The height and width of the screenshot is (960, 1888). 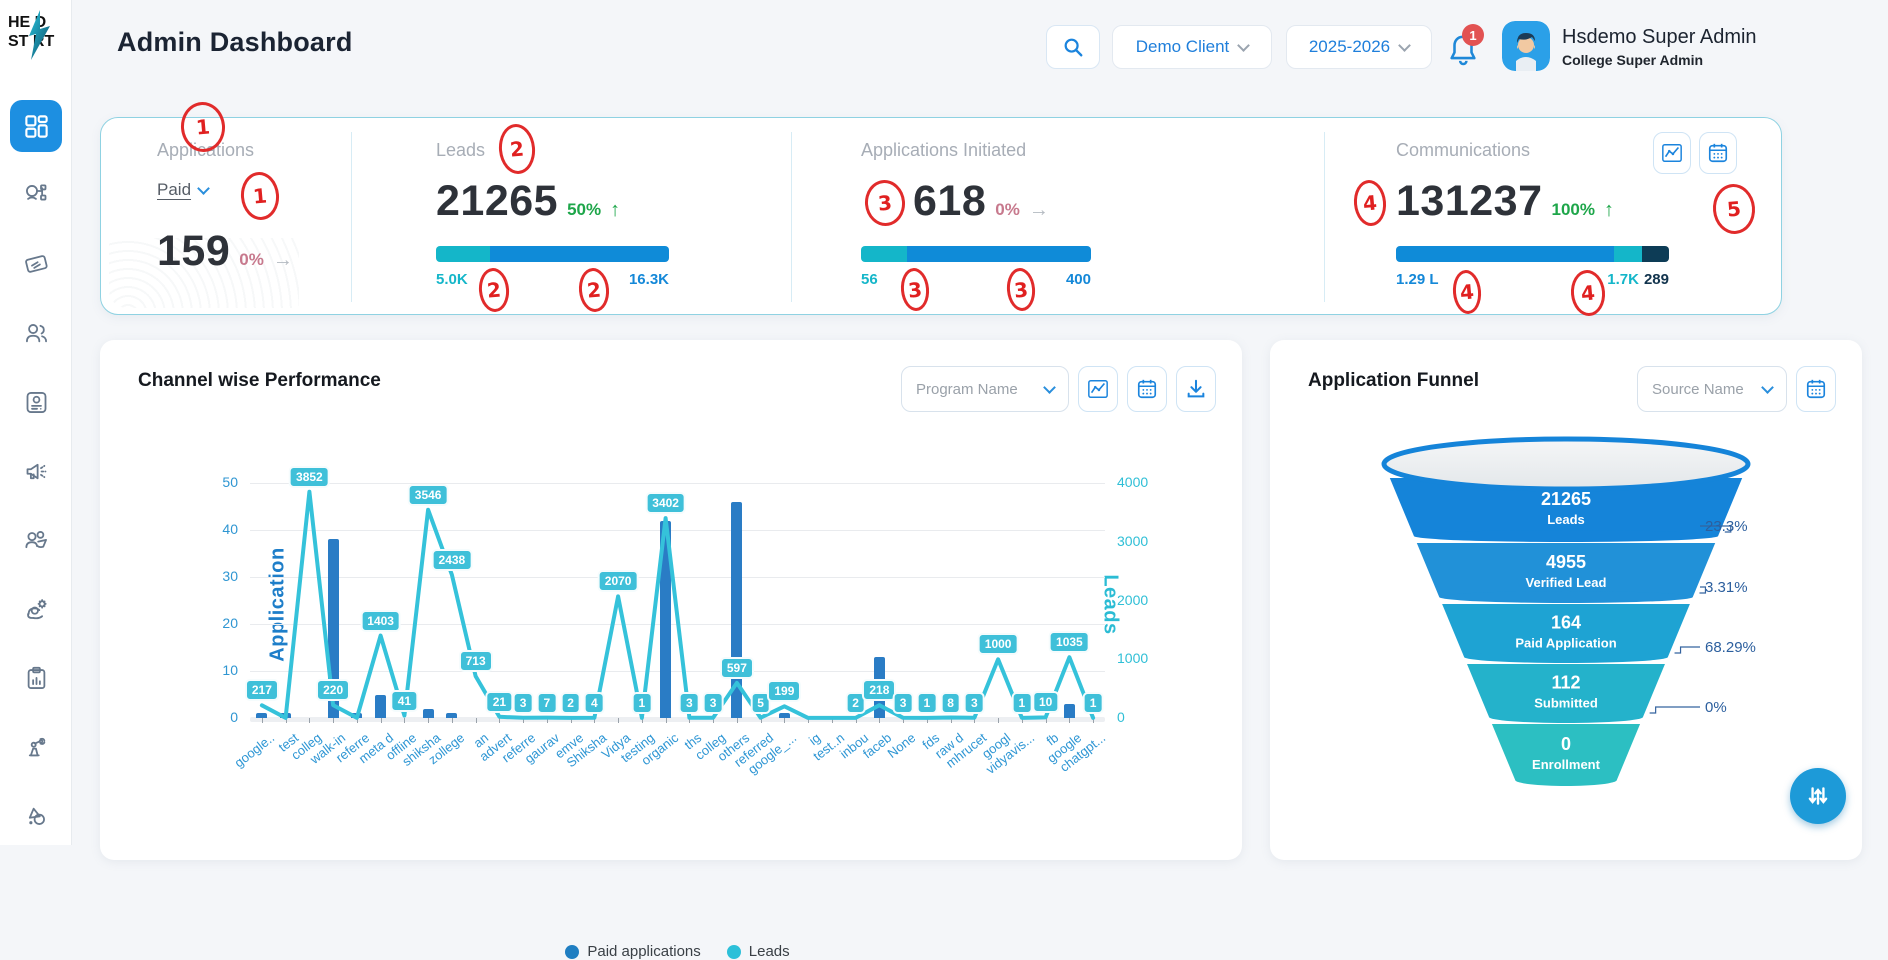 I want to click on dashboard-grid-icon, so click(x=36, y=126).